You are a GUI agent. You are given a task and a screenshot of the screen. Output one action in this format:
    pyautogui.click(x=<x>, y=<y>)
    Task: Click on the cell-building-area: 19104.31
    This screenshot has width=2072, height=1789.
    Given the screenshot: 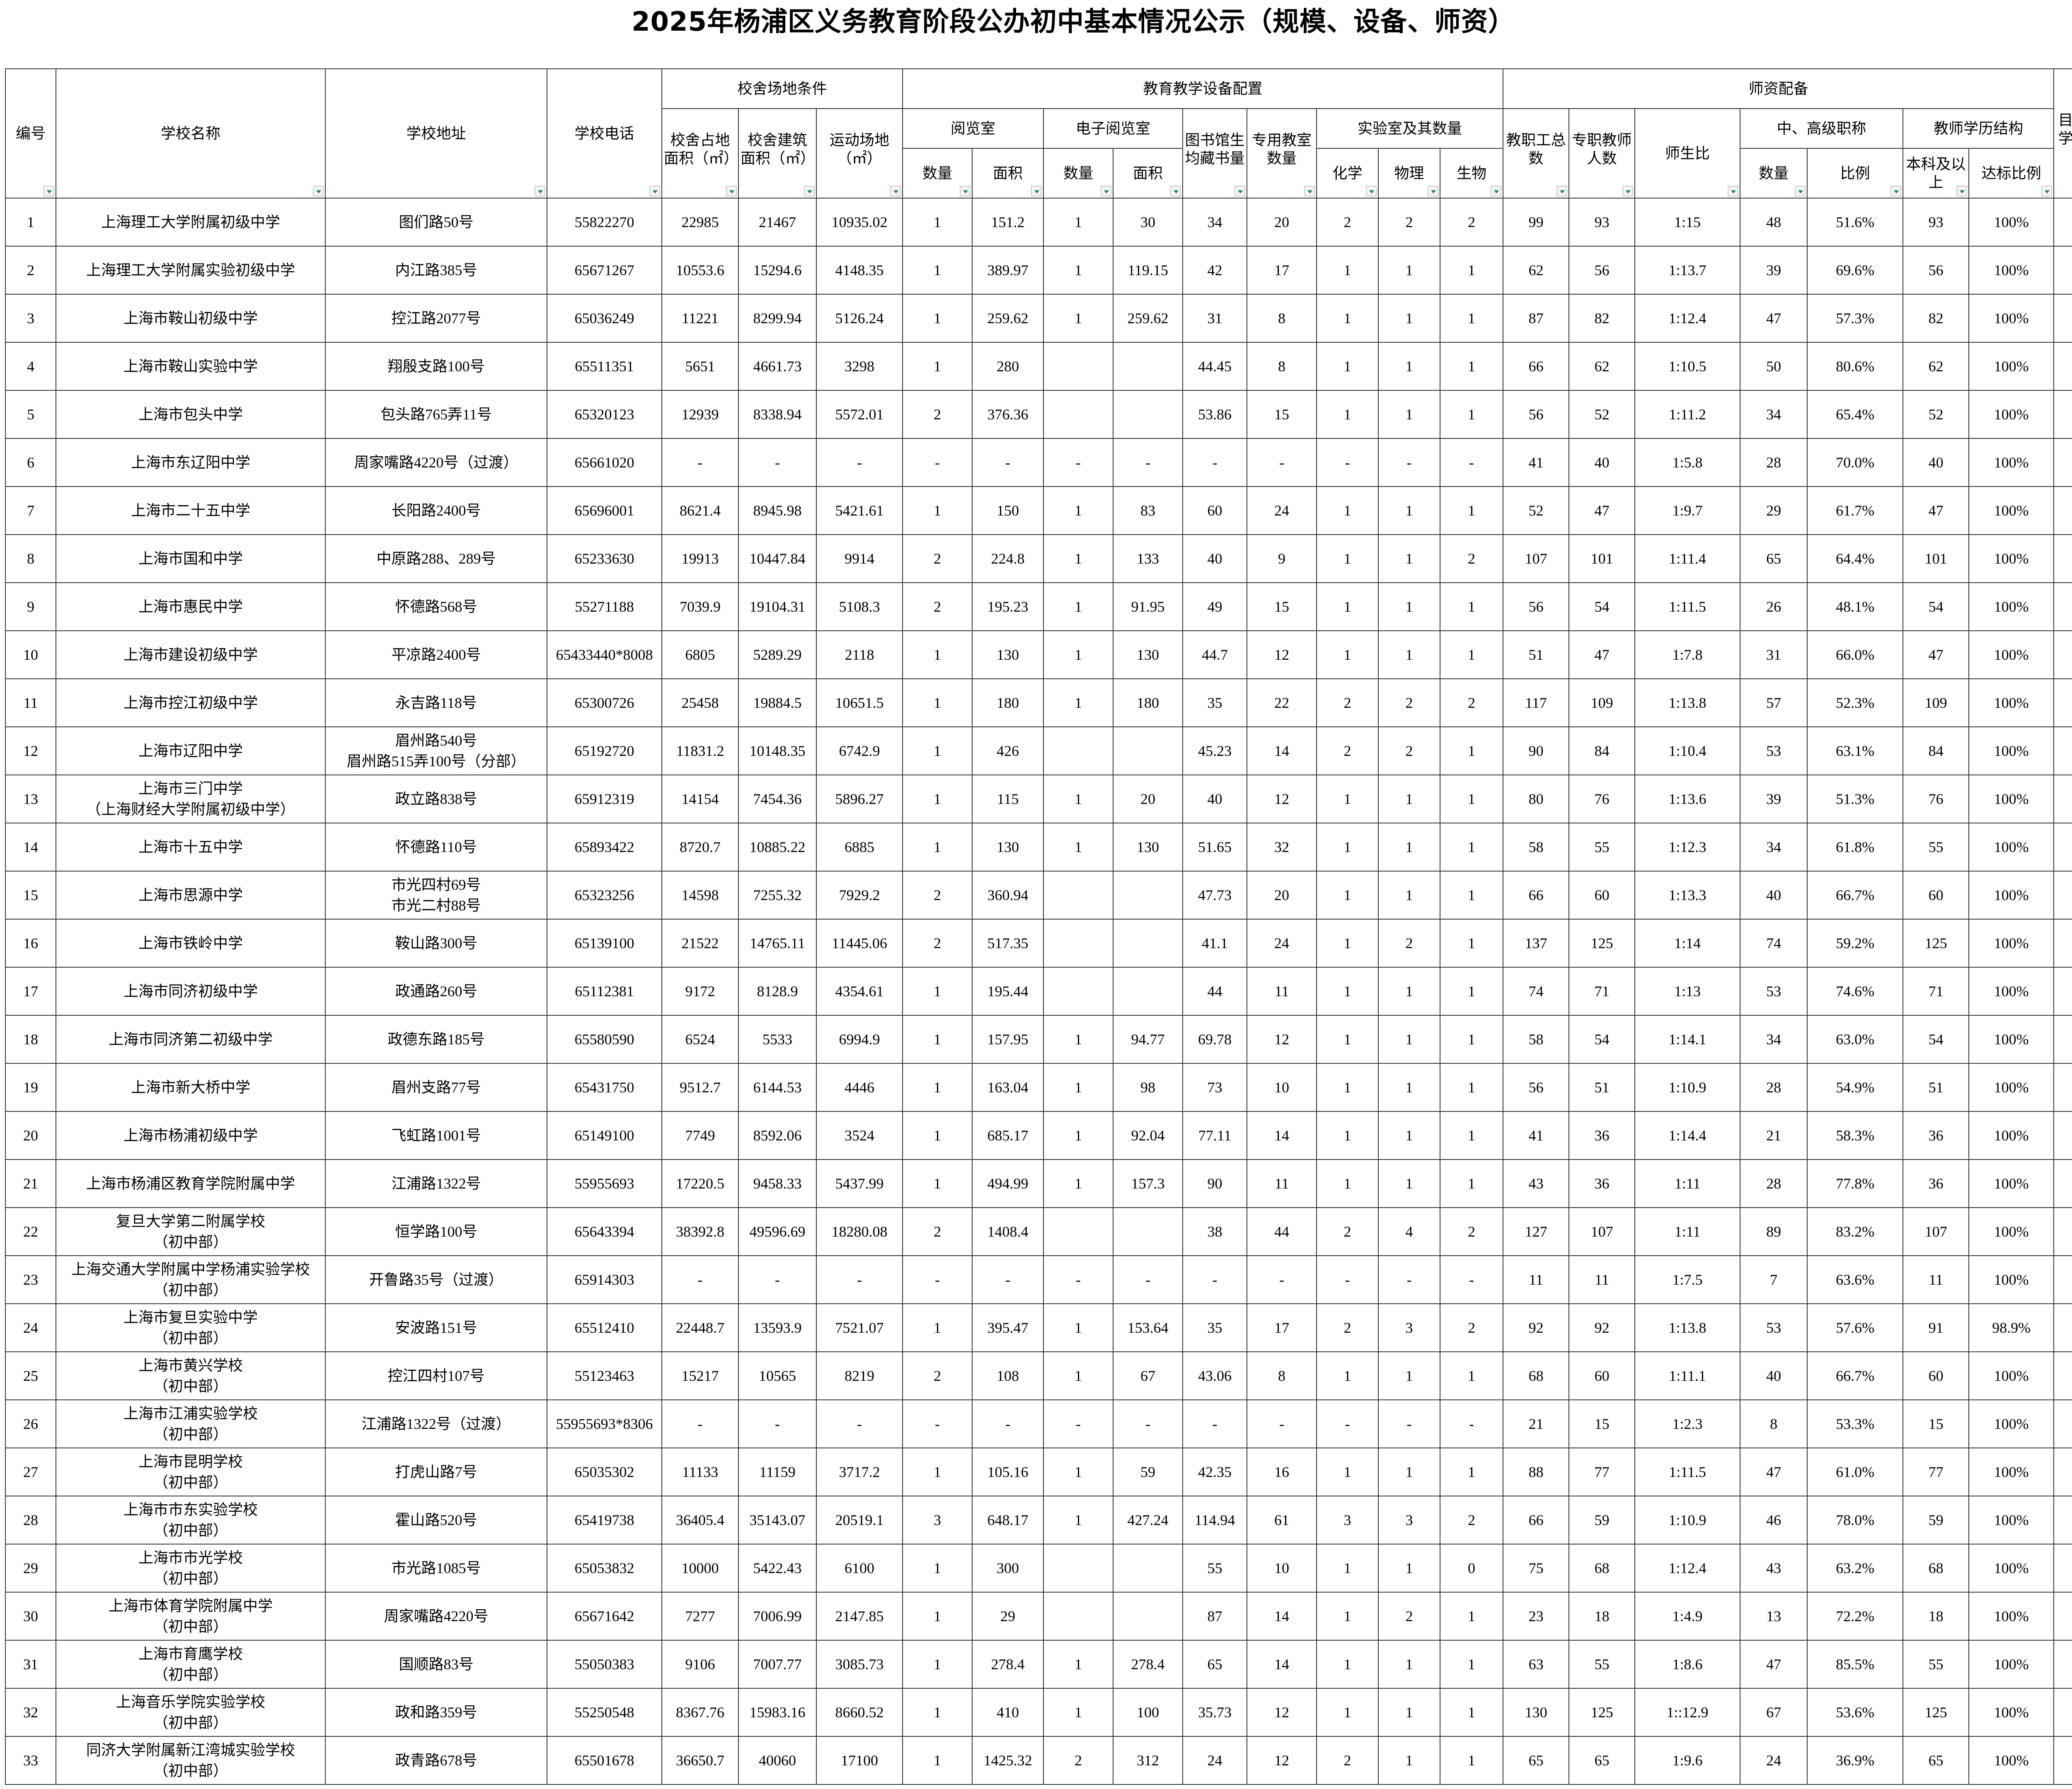 What is the action you would take?
    pyautogui.click(x=777, y=606)
    